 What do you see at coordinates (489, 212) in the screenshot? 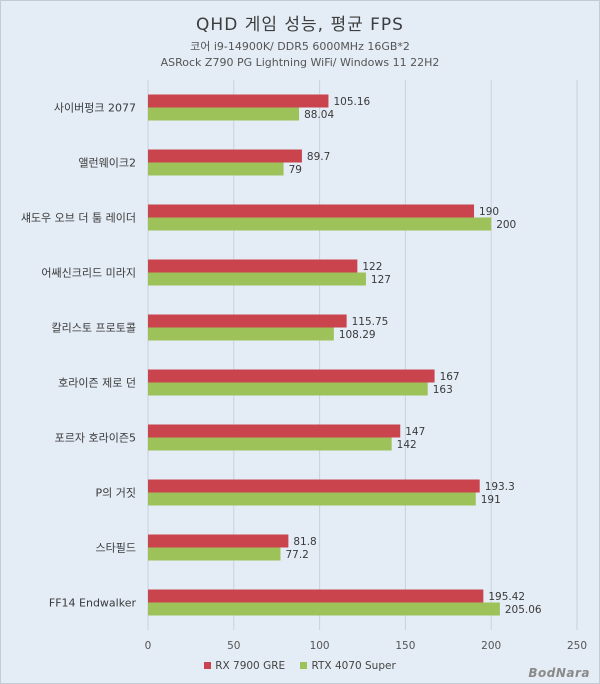
I see `value-label-series-1-2: 190` at bounding box center [489, 212].